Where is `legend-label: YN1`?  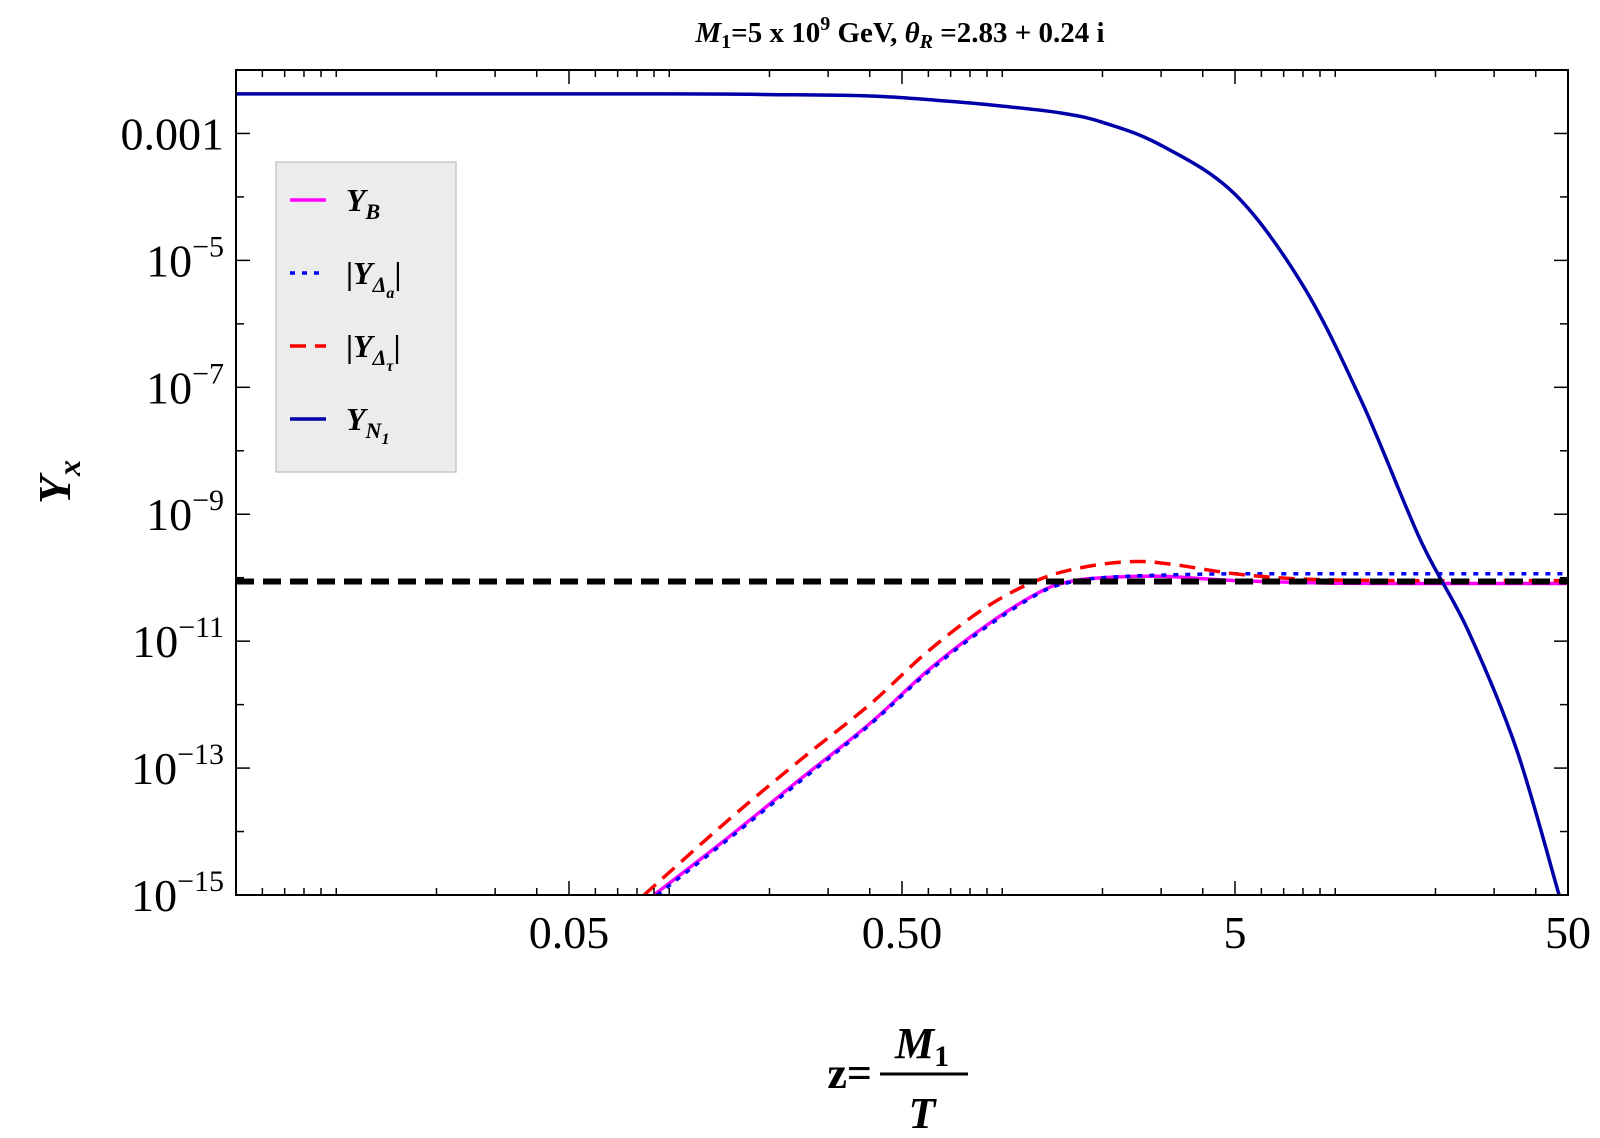 legend-label: YN1 is located at coordinates (367, 424).